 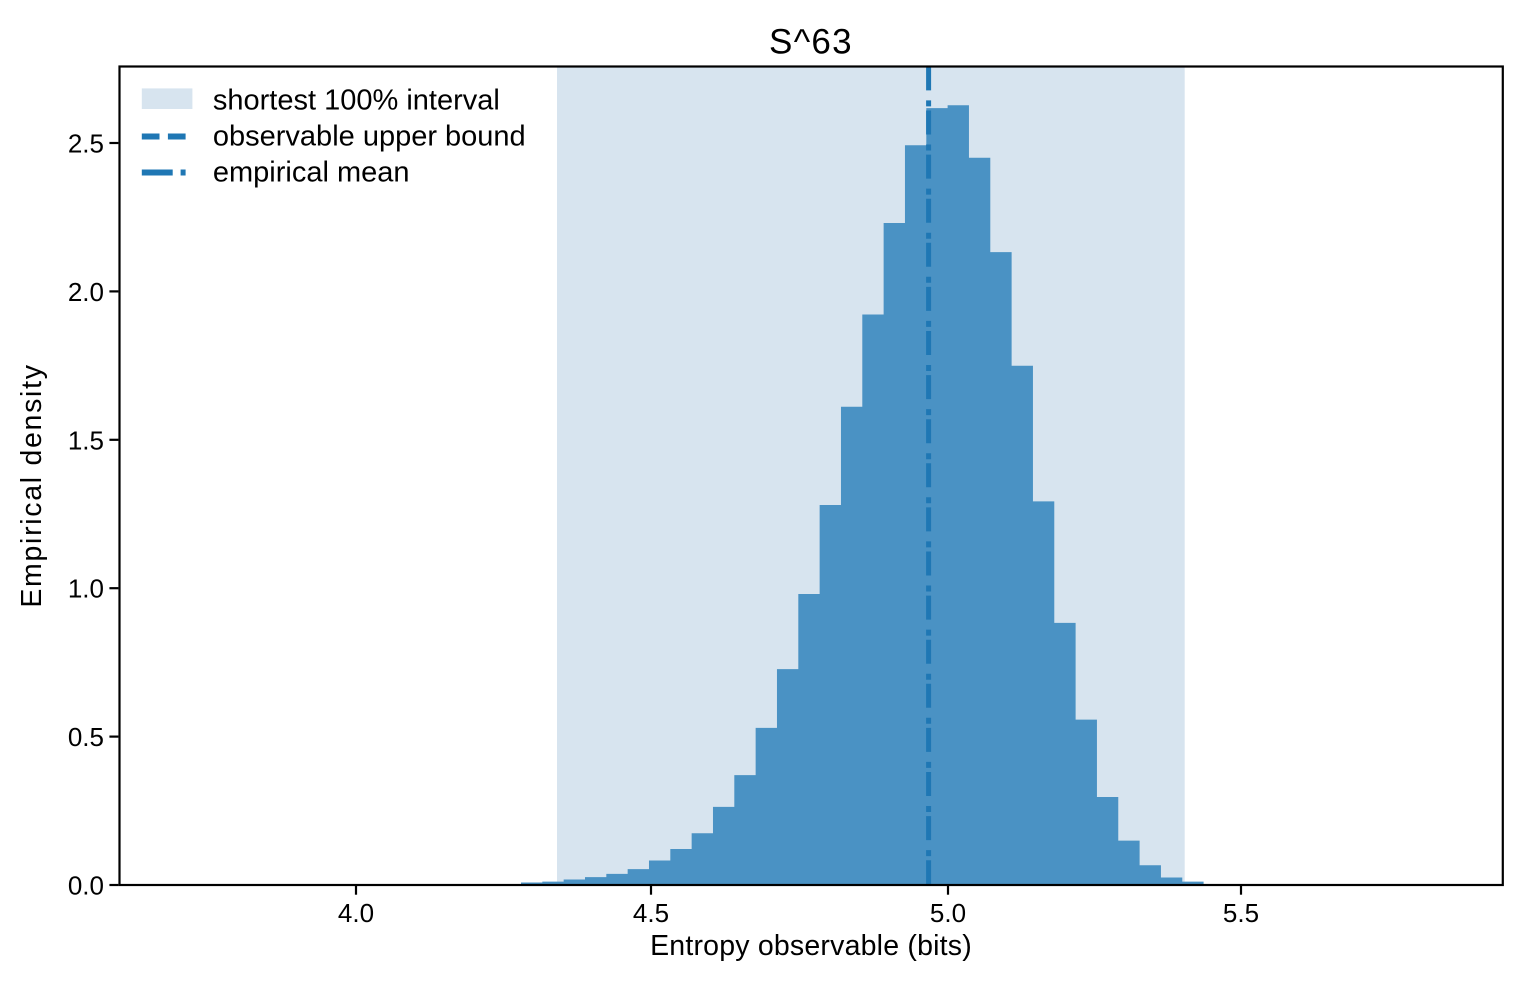 What do you see at coordinates (811, 42) in the screenshot?
I see `svg-text: S^63` at bounding box center [811, 42].